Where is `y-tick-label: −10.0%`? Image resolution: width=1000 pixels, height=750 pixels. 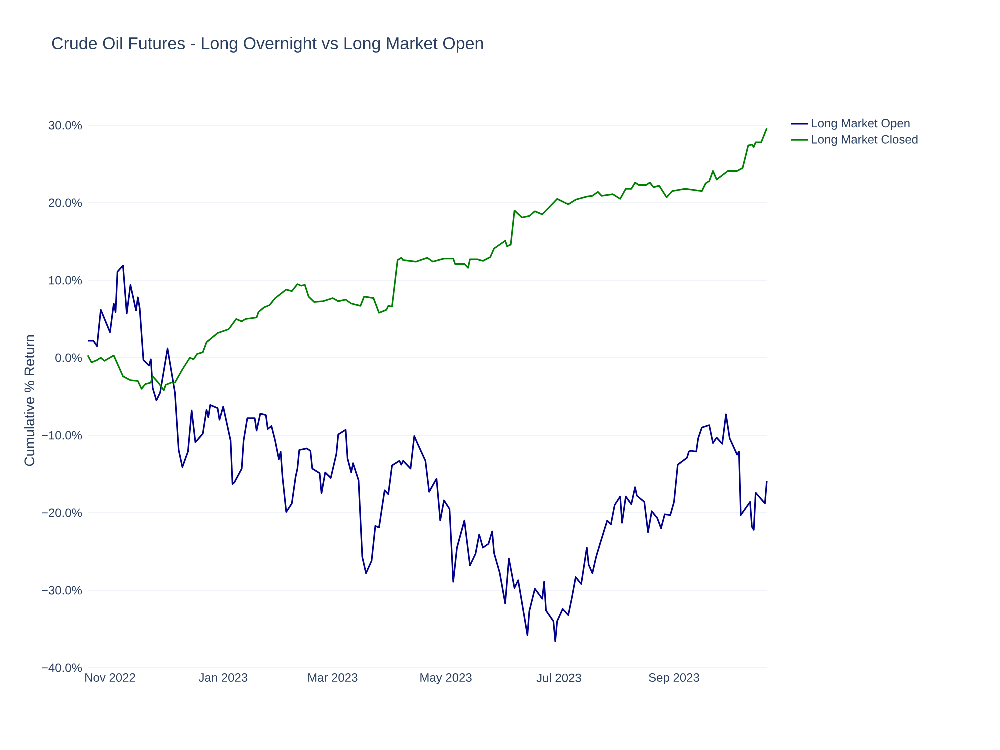 y-tick-label: −10.0% is located at coordinates (62, 435).